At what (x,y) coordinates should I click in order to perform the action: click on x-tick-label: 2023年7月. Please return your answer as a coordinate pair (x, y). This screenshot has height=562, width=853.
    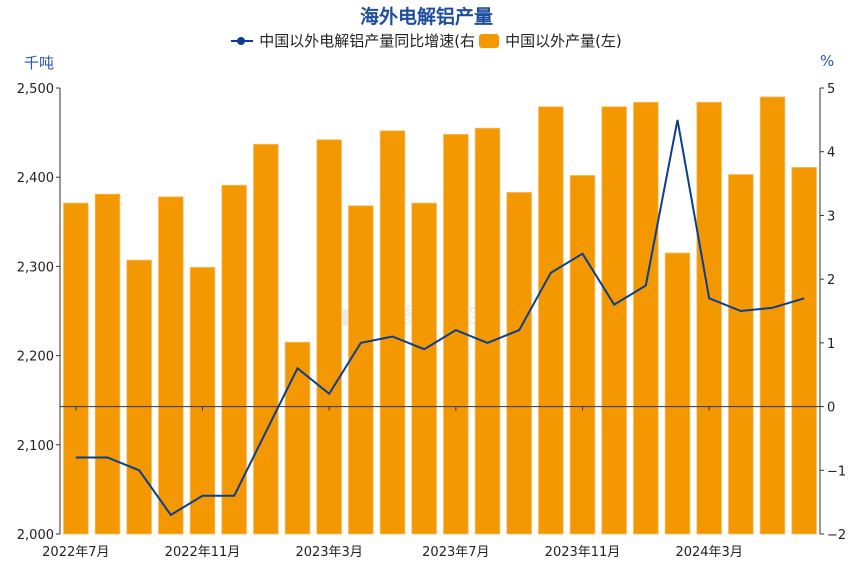
    Looking at the image, I should click on (456, 552).